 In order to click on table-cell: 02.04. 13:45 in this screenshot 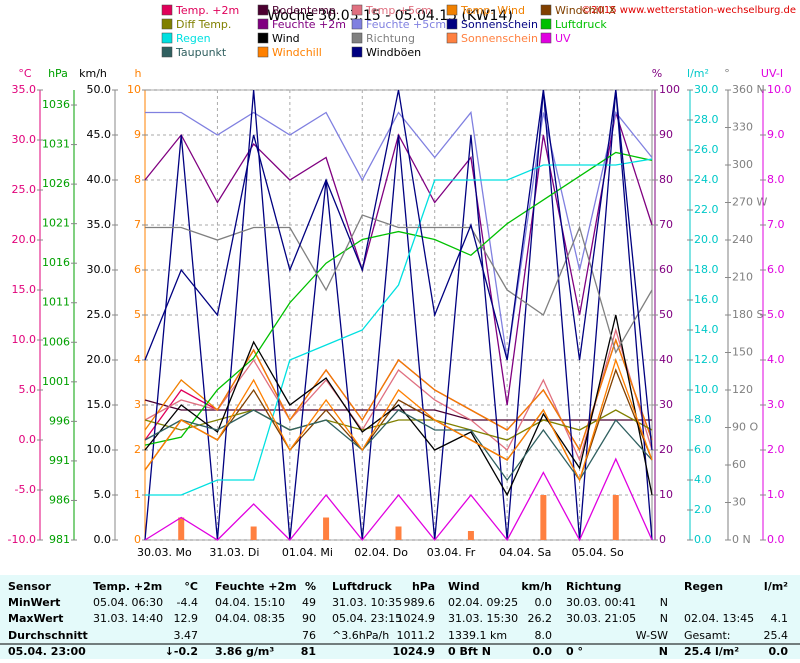, I will do `click(719, 618)`.